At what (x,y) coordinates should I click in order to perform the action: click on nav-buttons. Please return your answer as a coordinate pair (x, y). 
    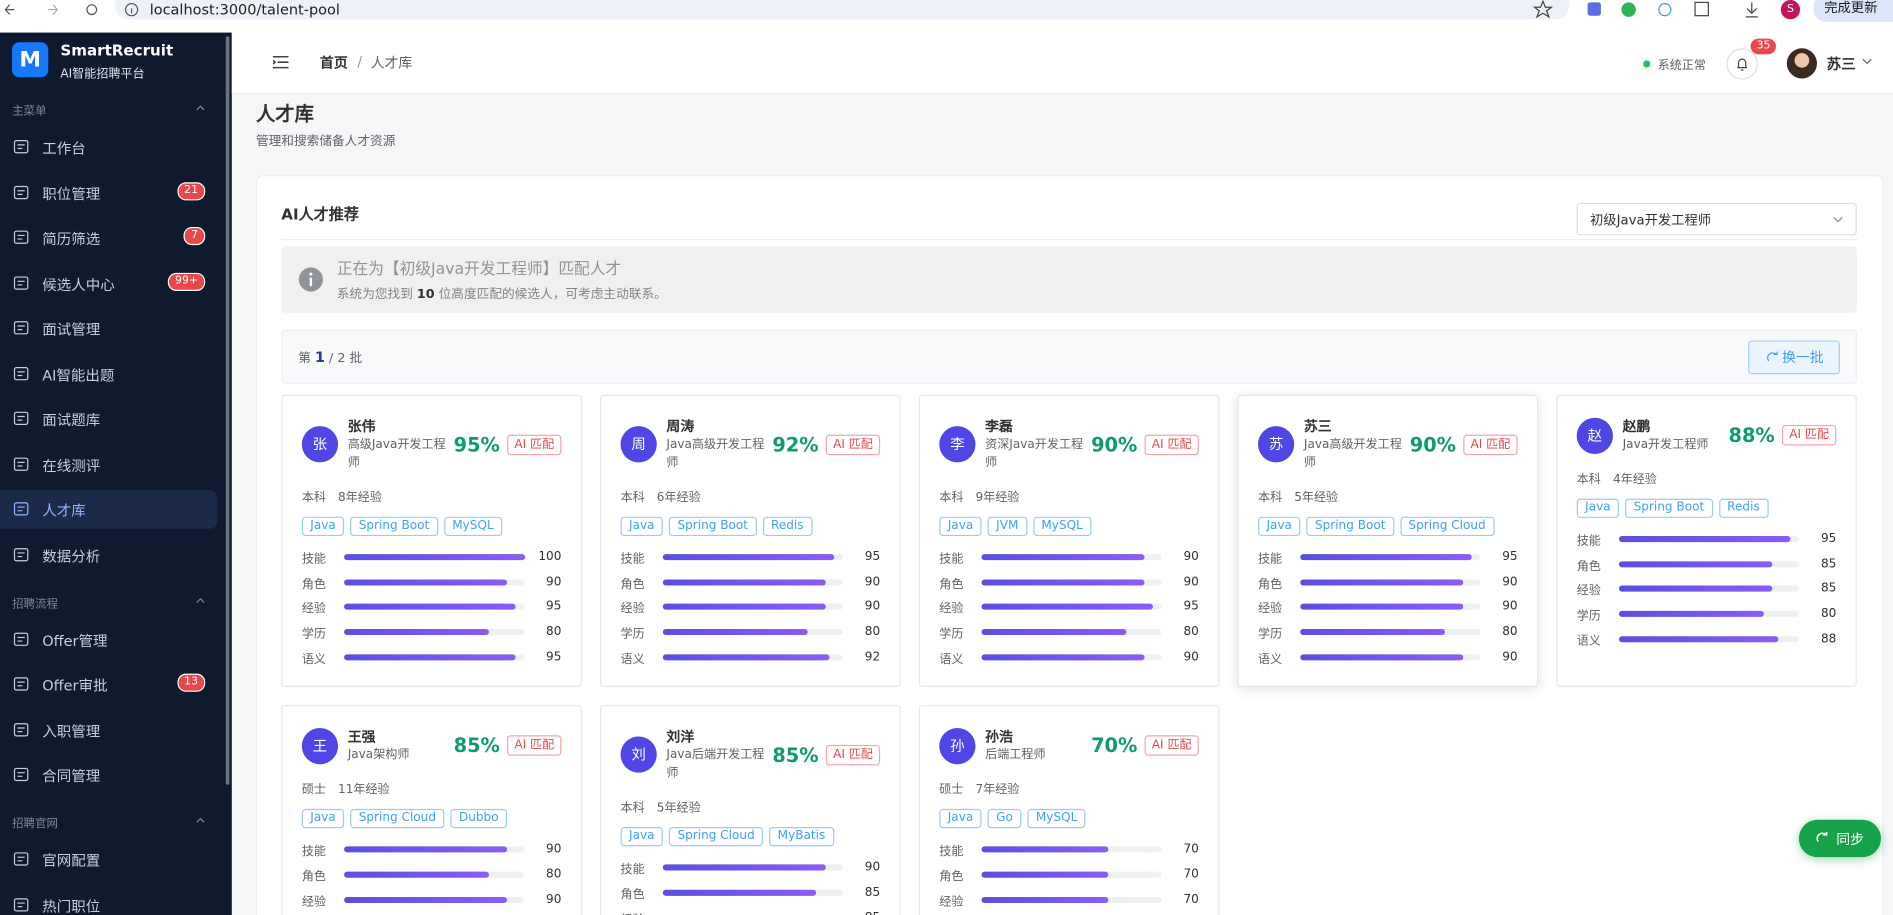
    Looking at the image, I should click on (53, 9).